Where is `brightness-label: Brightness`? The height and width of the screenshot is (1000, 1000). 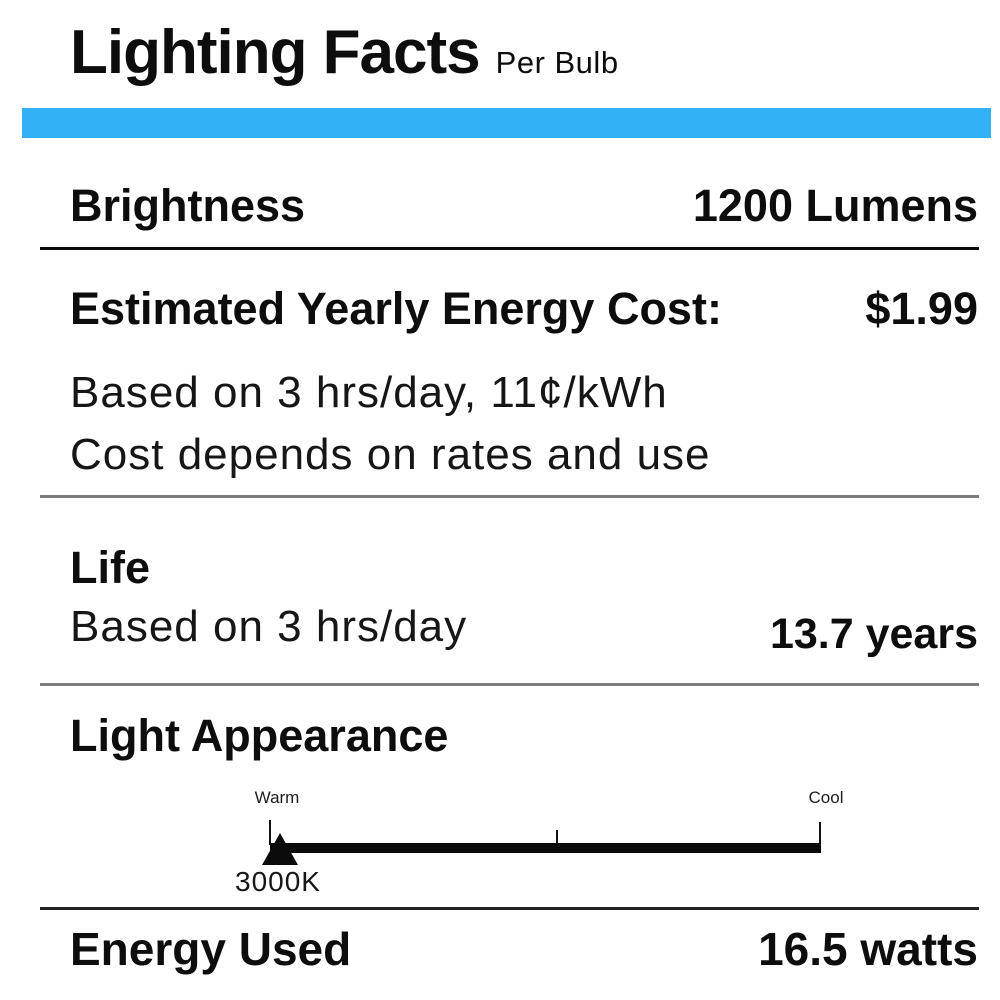
brightness-label: Brightness is located at coordinates (188, 205).